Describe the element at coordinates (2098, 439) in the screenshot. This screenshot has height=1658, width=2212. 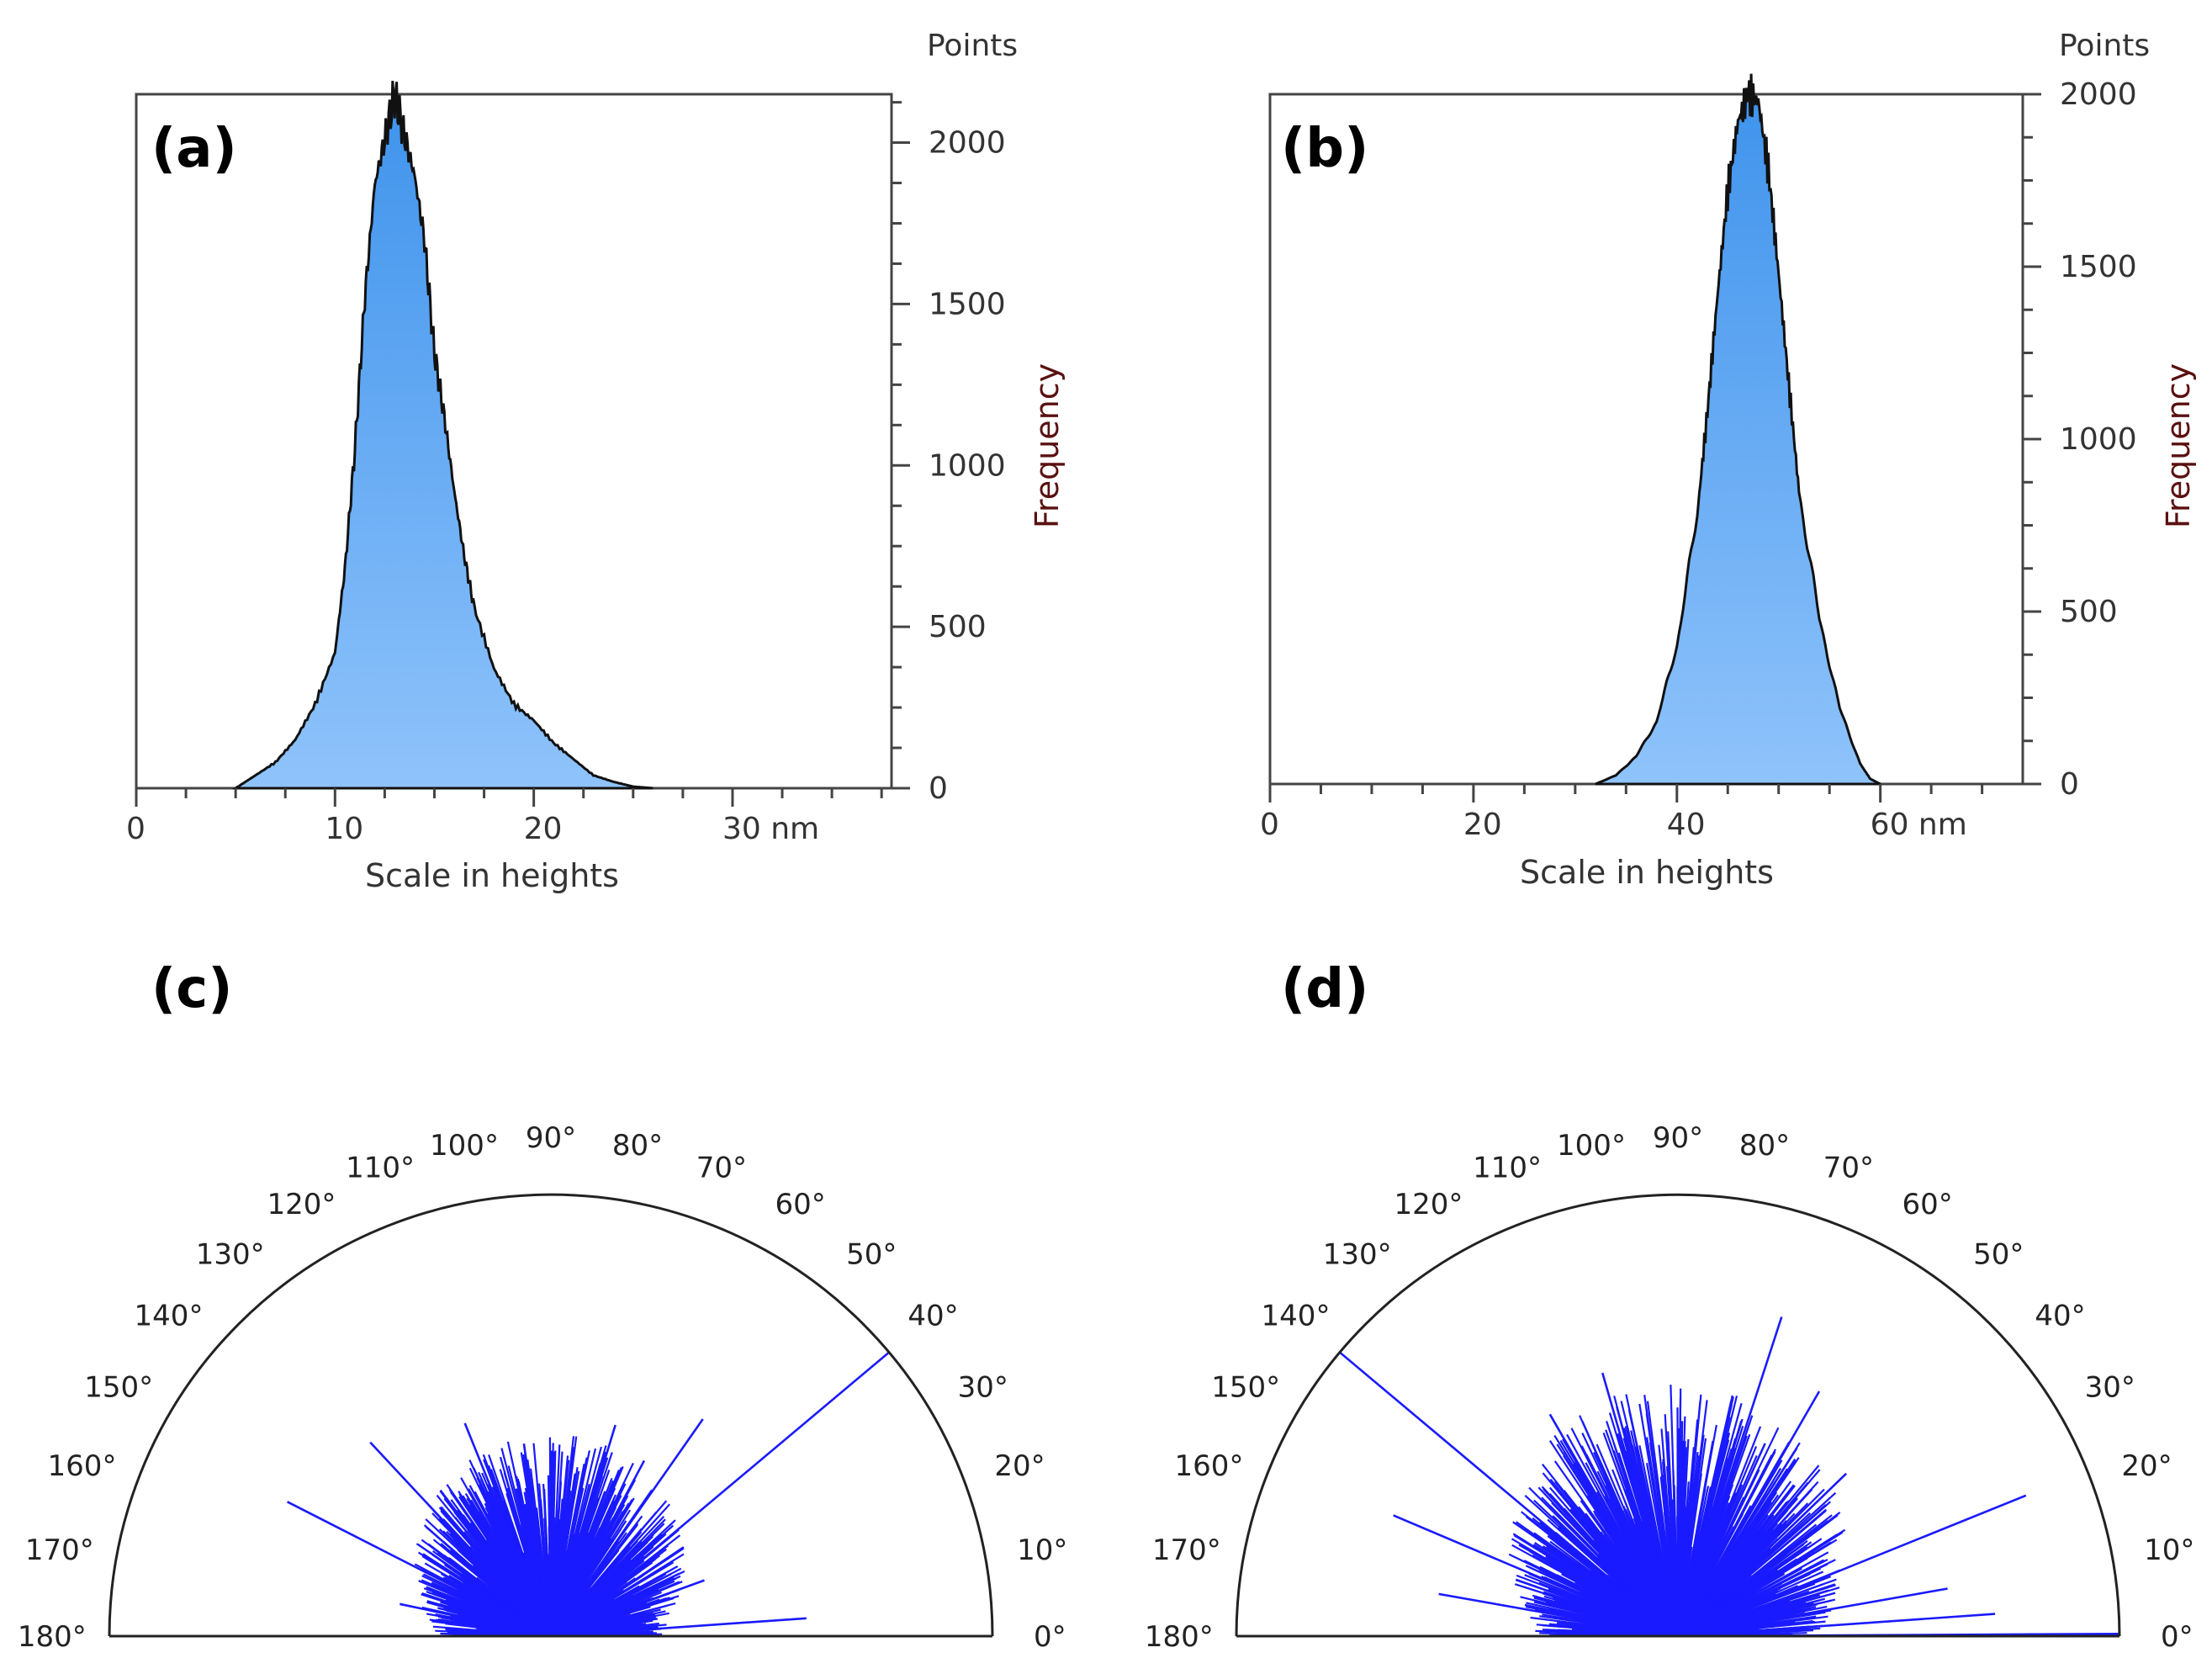
I see `y-tick-label: 1000` at that location.